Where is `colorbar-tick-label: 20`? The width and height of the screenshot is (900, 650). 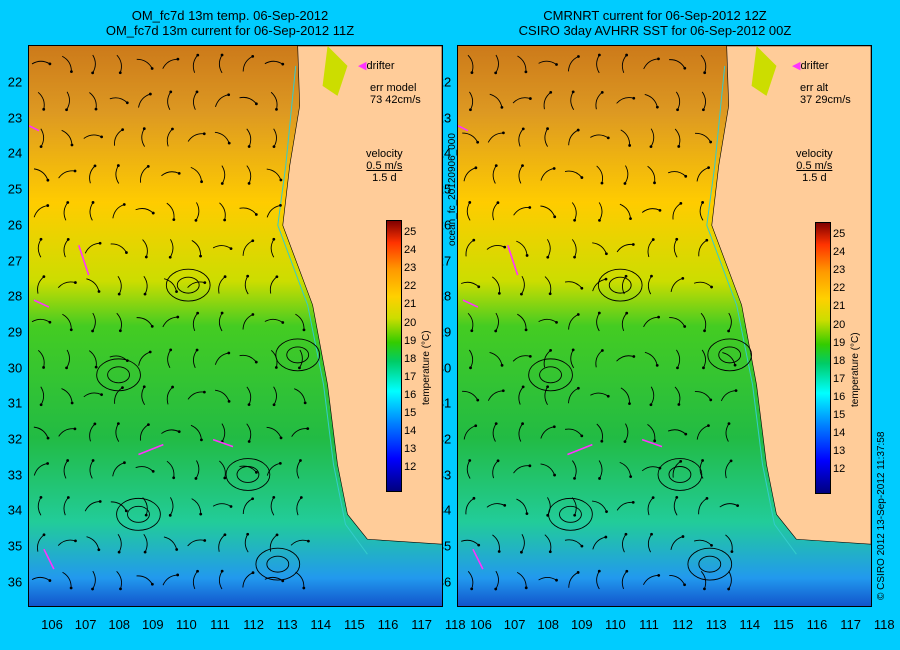
colorbar-tick-label: 20 is located at coordinates (410, 322).